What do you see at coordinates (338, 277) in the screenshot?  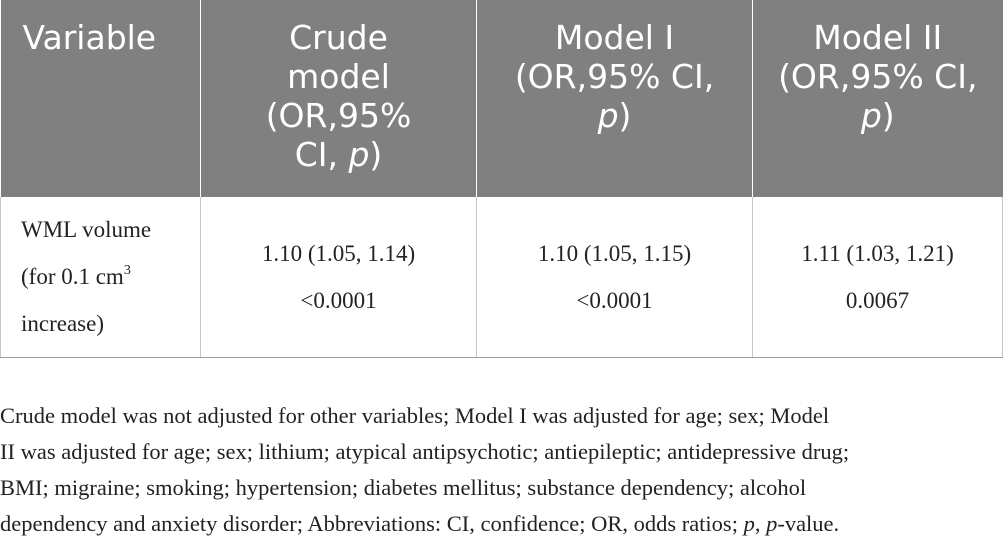 I see `cell-crude: 1.10 (1.05, 1.14) <0.0001` at bounding box center [338, 277].